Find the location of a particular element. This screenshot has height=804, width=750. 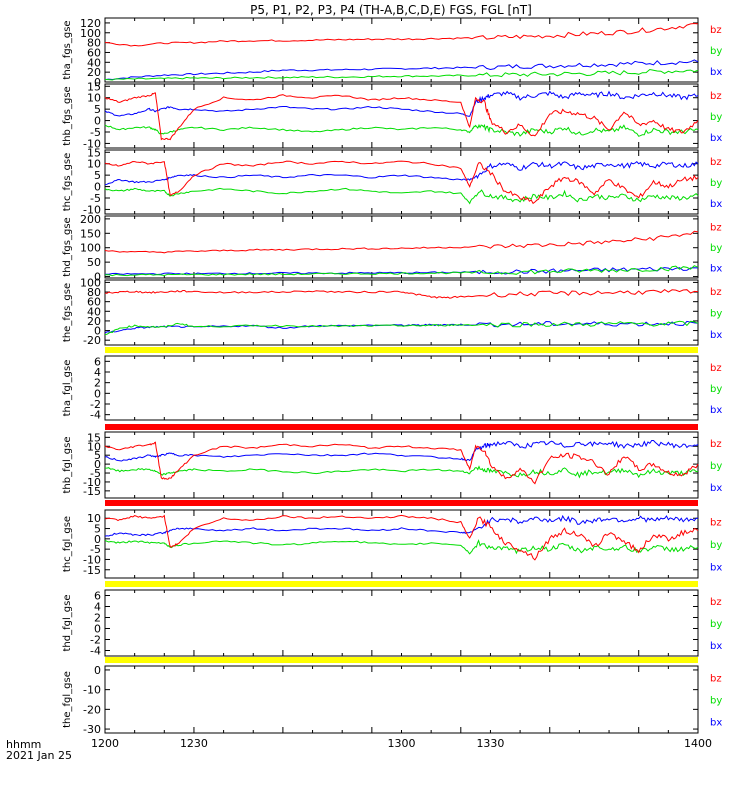

x-tick-label: 1400 is located at coordinates (698, 743).